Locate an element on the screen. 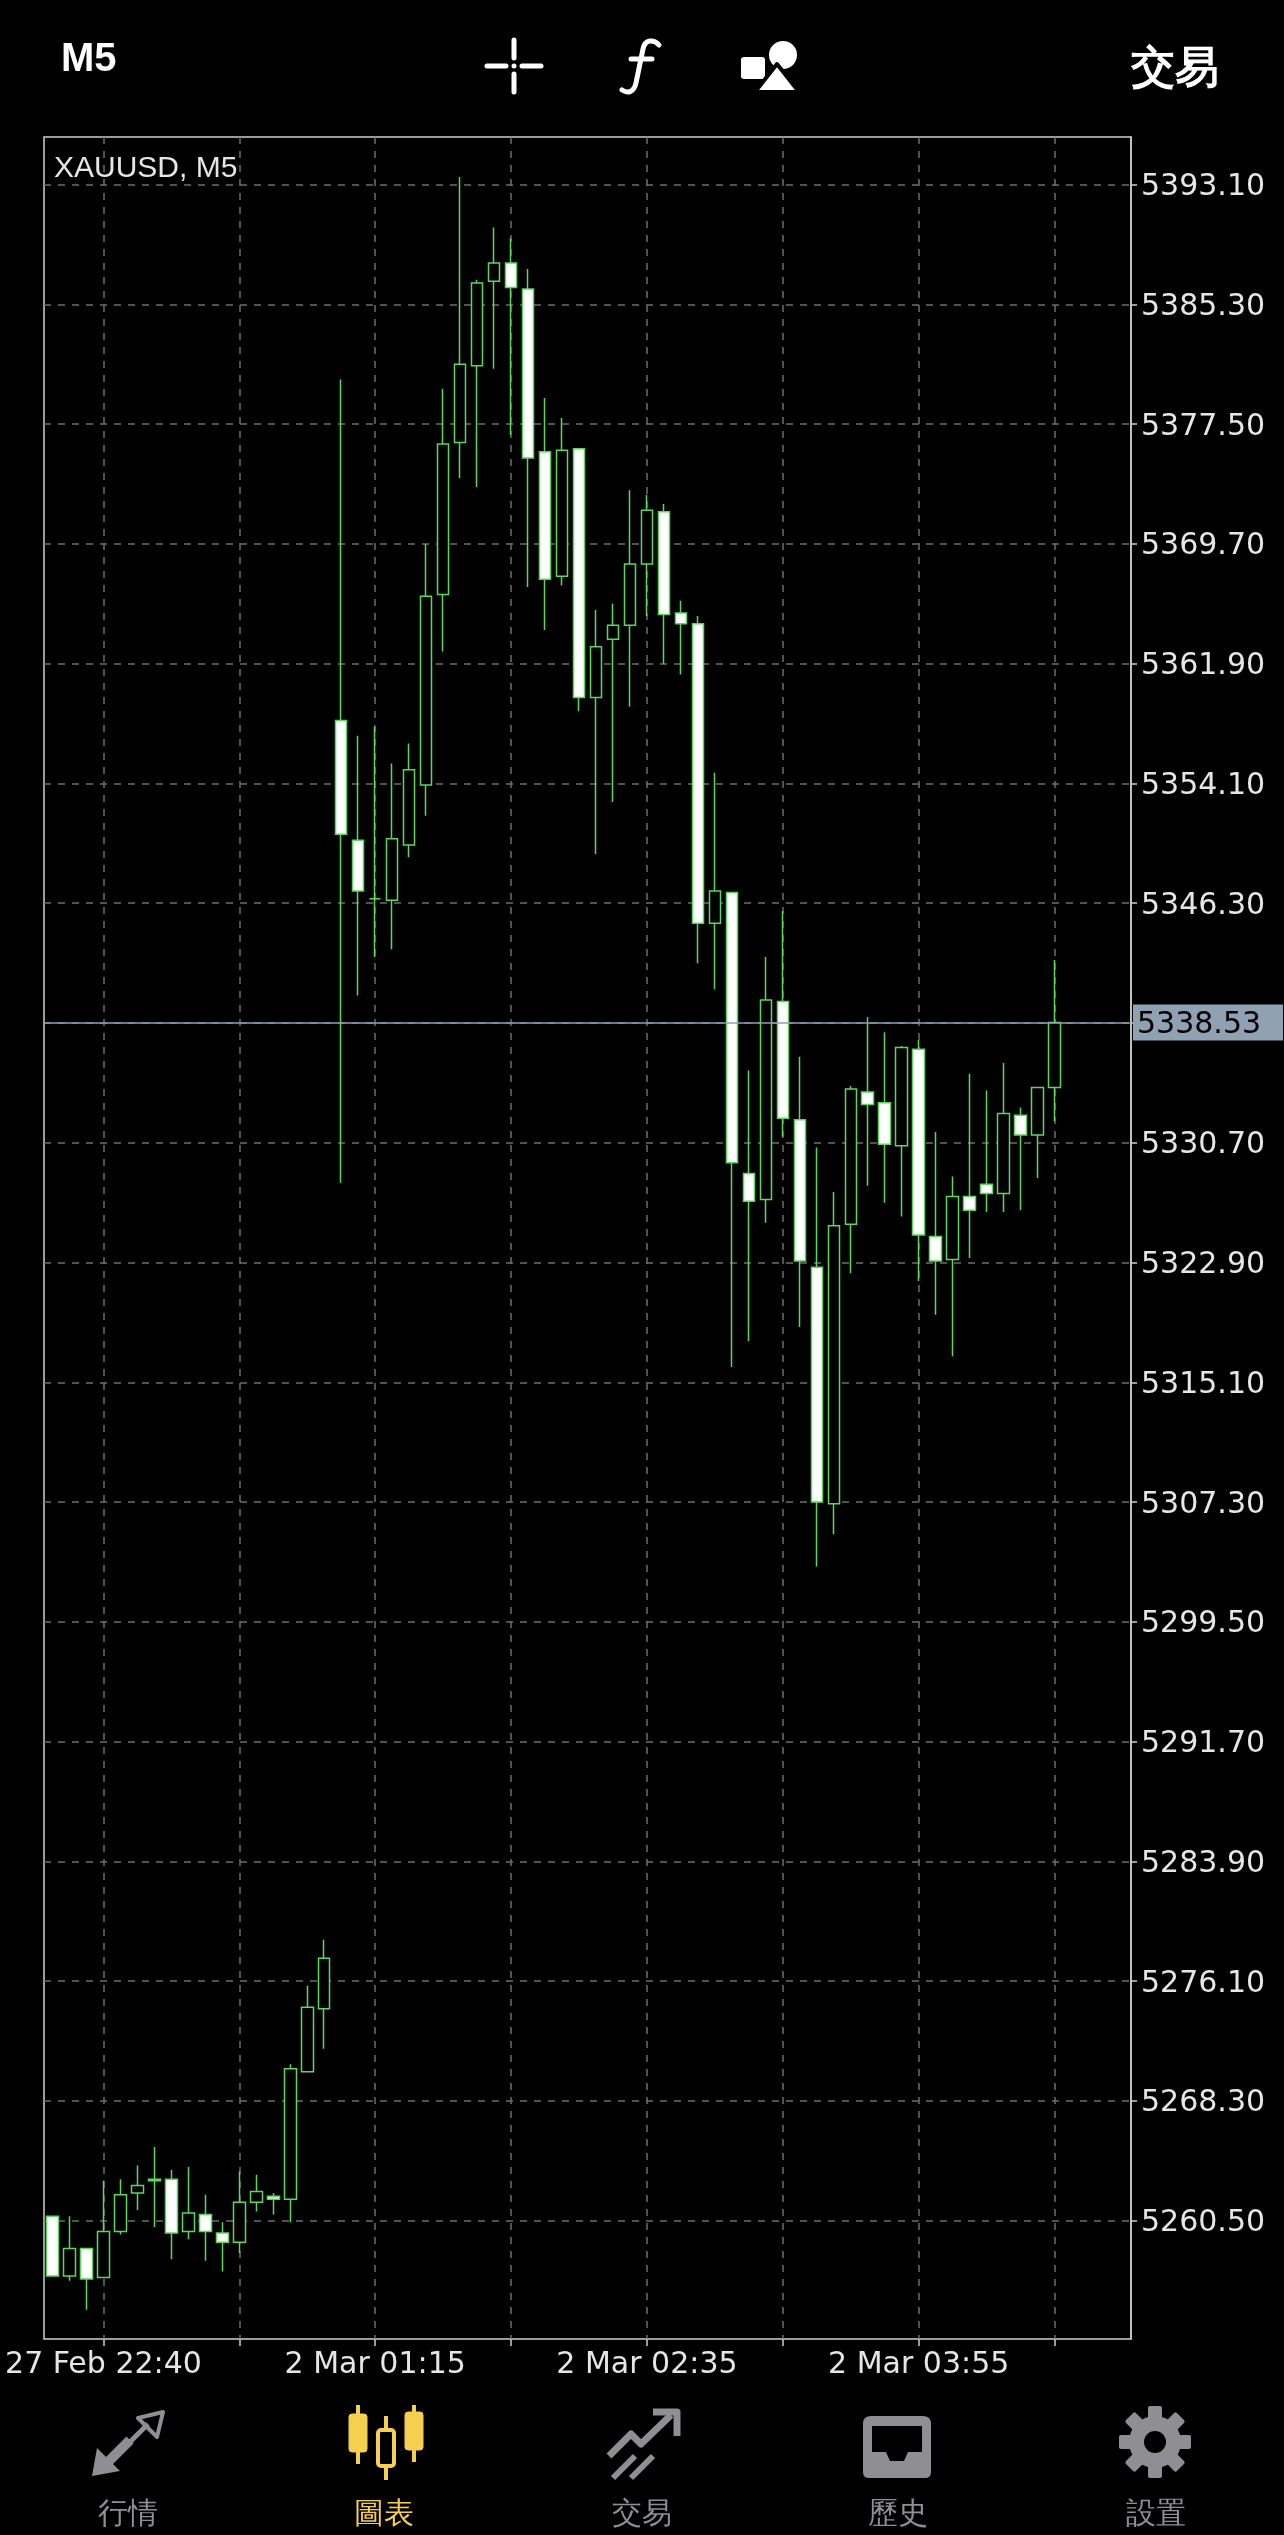  chart-title: XAUUSD, M5 is located at coordinates (146, 166).